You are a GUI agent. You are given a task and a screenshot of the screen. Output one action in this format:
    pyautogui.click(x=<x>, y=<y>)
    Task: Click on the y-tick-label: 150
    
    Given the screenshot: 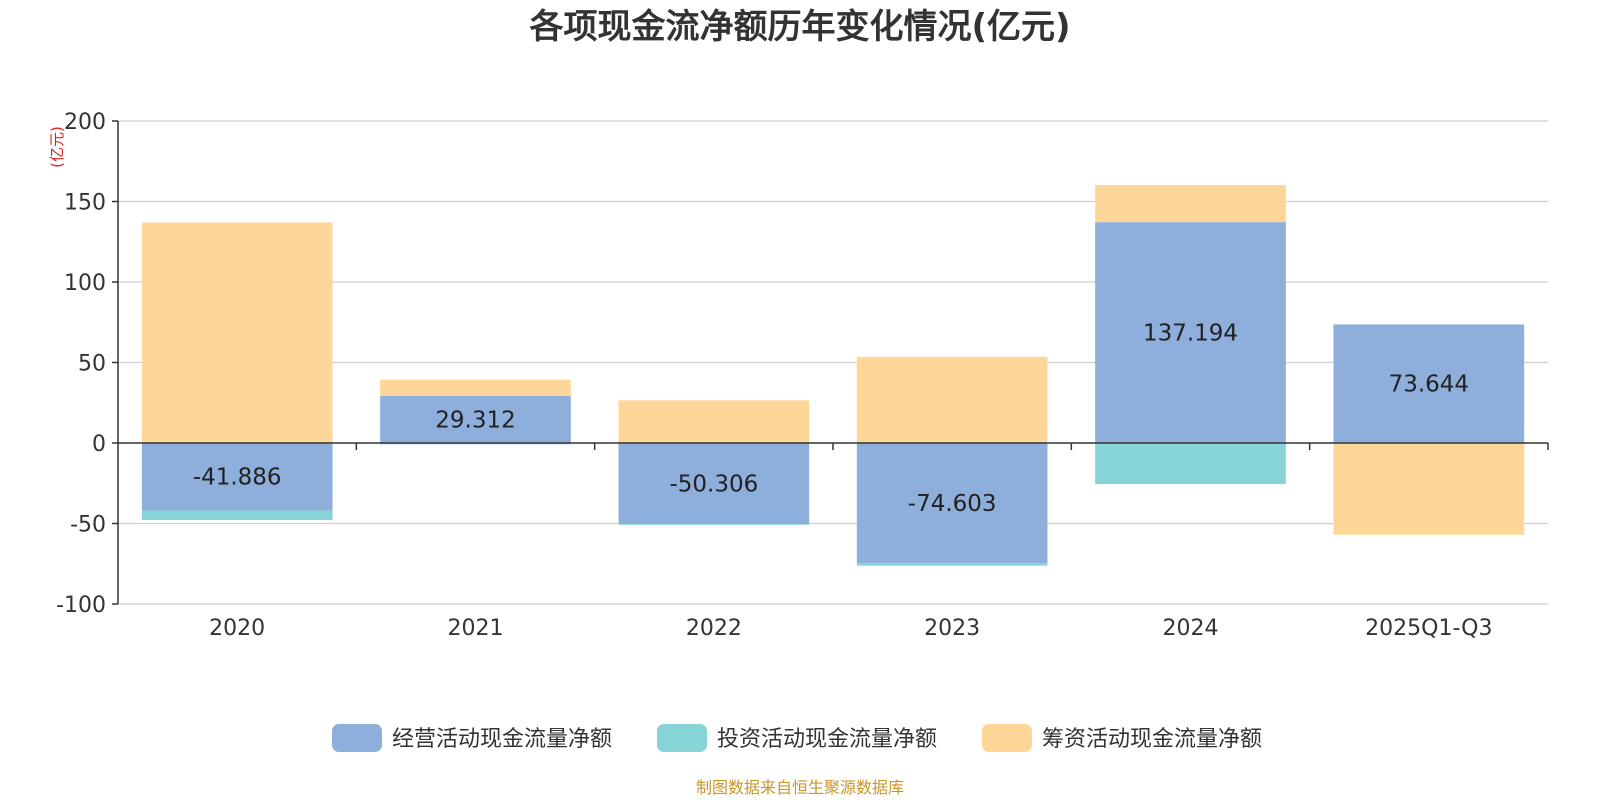 What is the action you would take?
    pyautogui.click(x=85, y=203)
    